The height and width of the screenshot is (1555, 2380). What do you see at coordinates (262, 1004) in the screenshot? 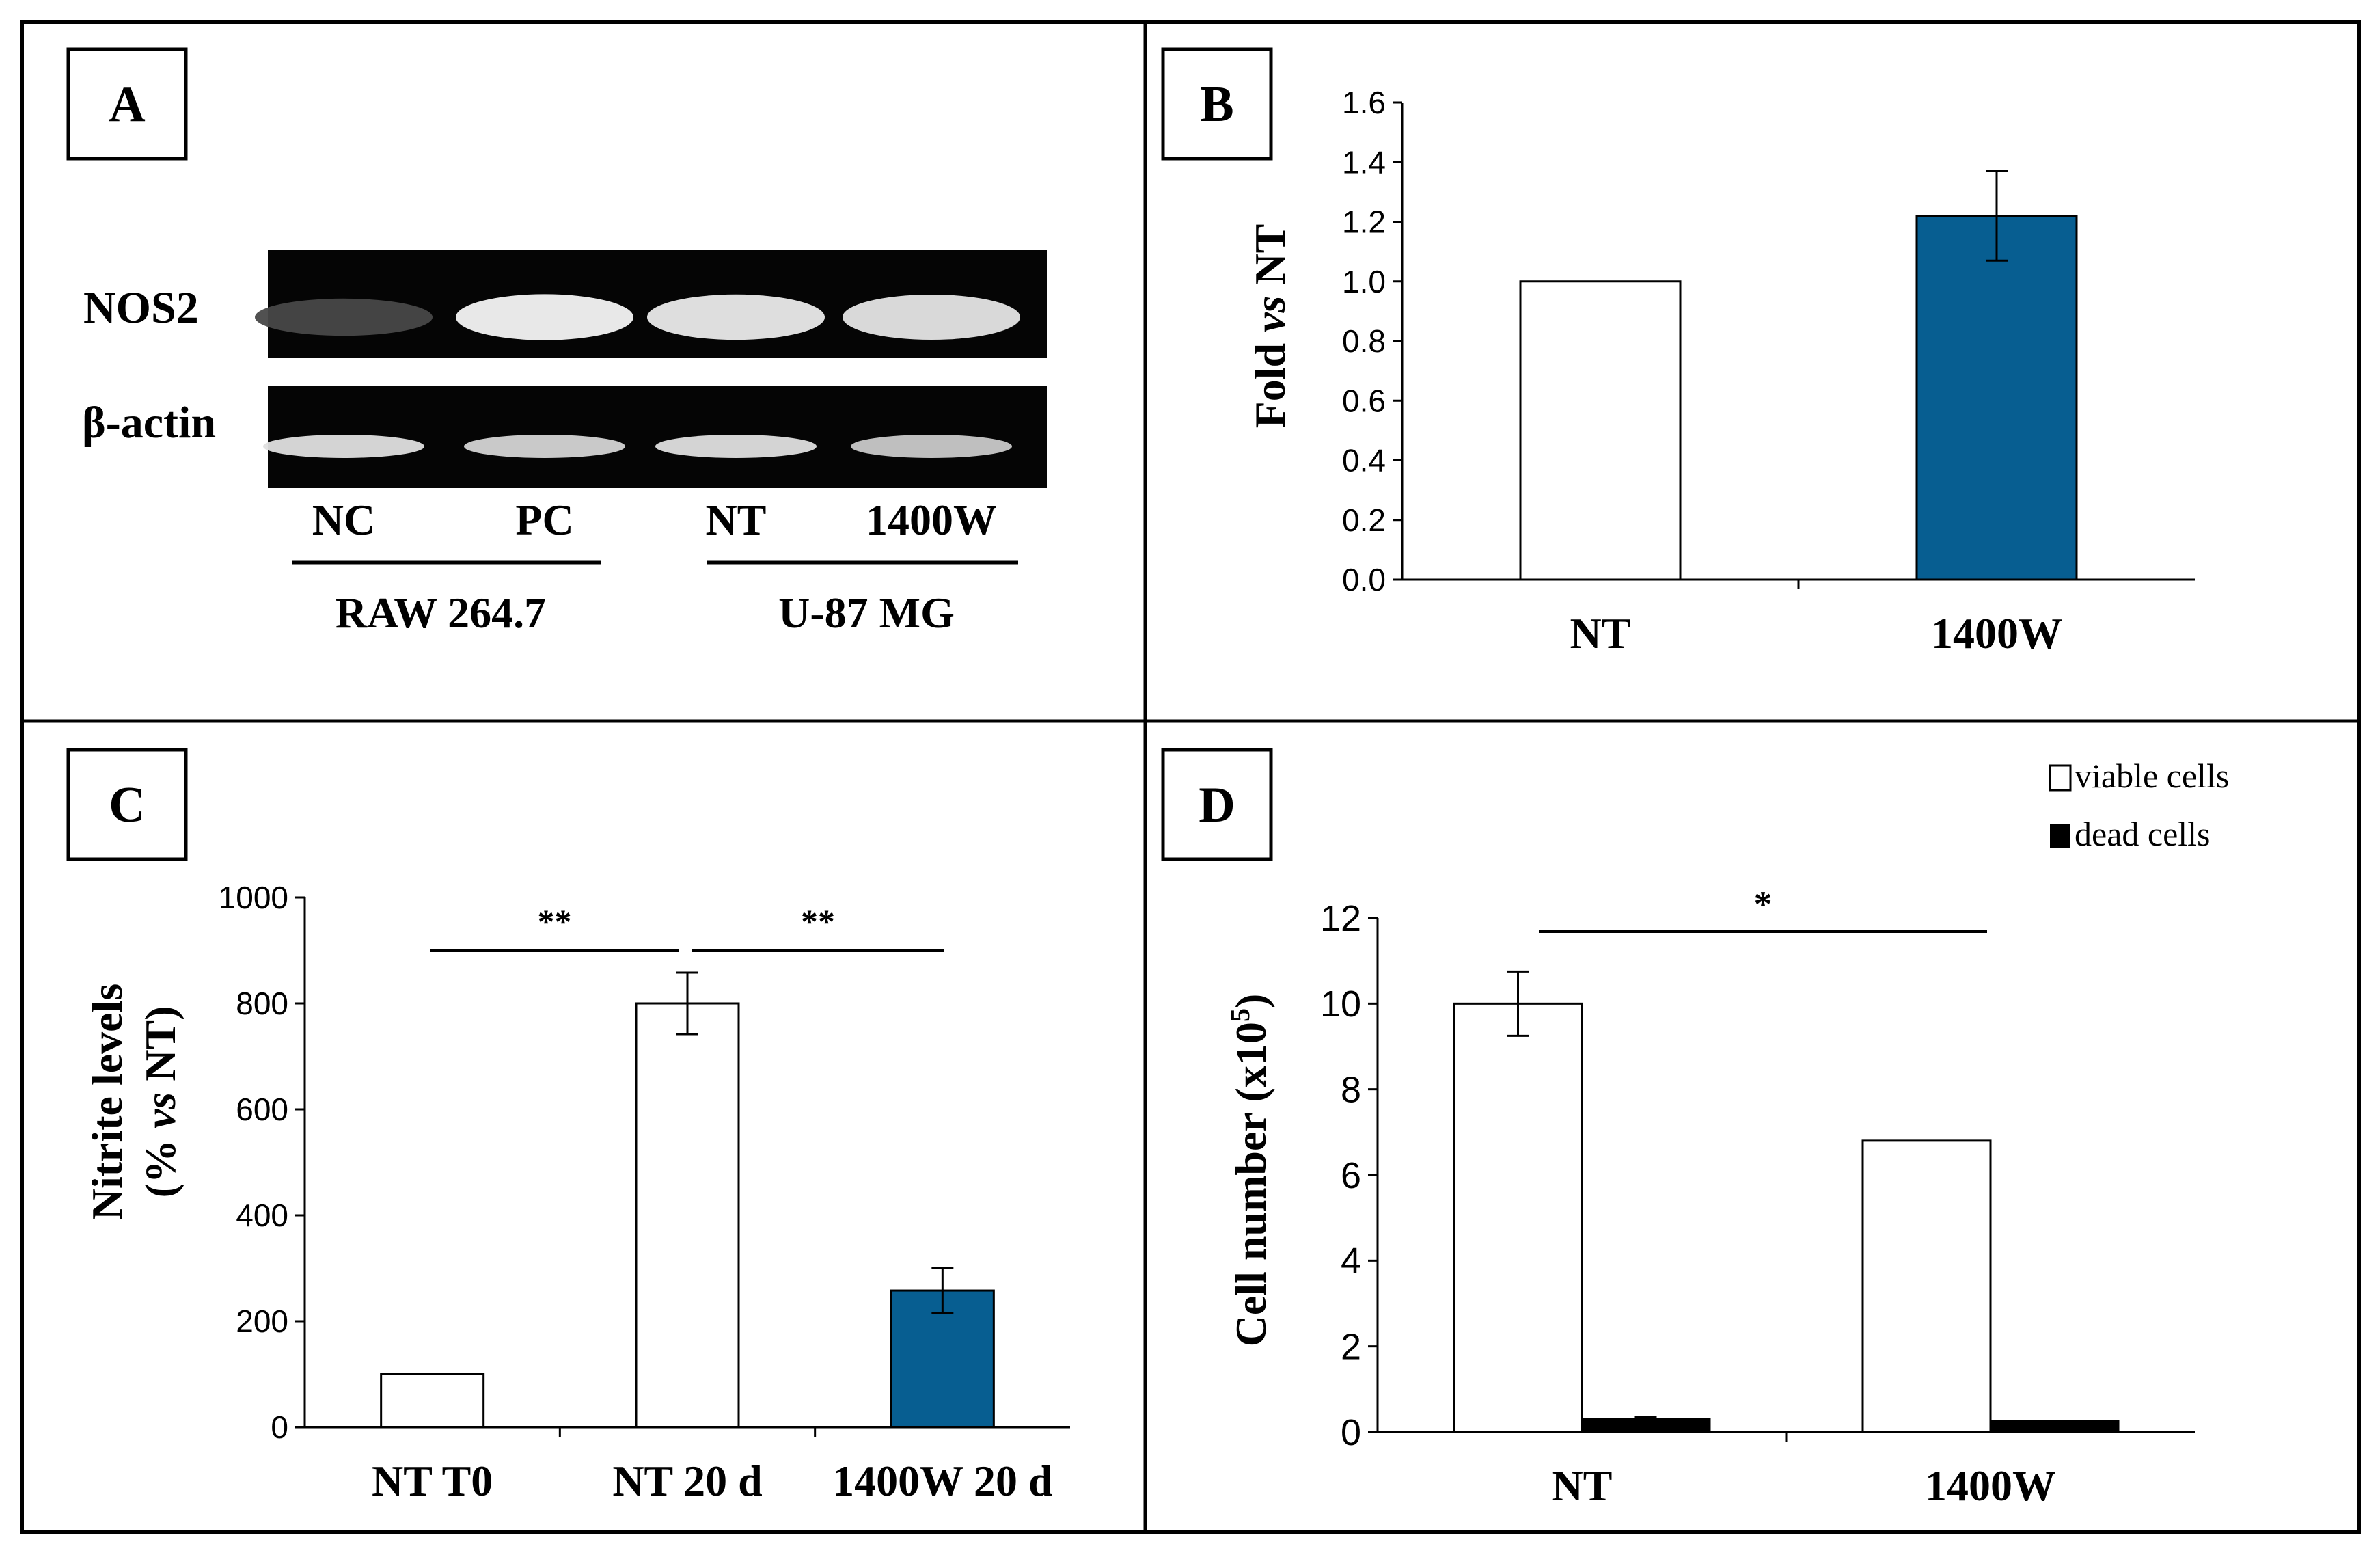
I see `y-tick-label: 800` at bounding box center [262, 1004].